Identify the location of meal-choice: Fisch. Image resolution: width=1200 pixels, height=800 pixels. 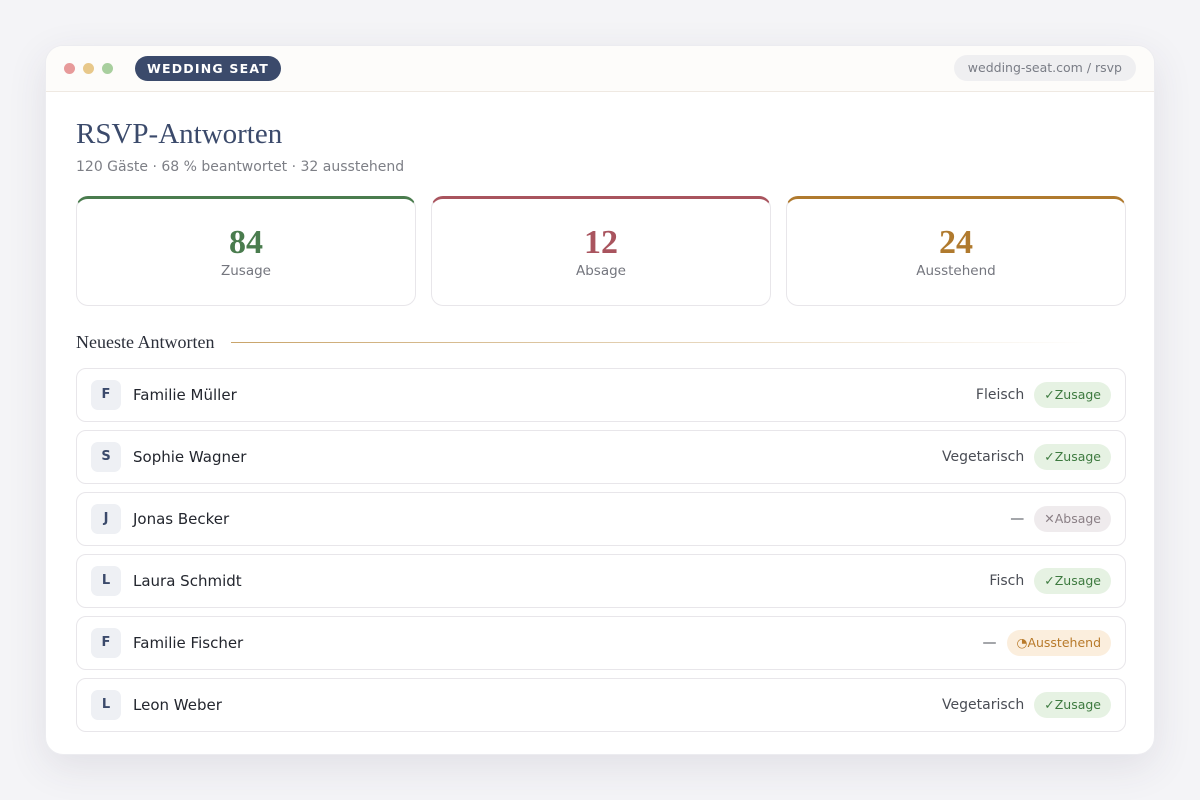
(1007, 581).